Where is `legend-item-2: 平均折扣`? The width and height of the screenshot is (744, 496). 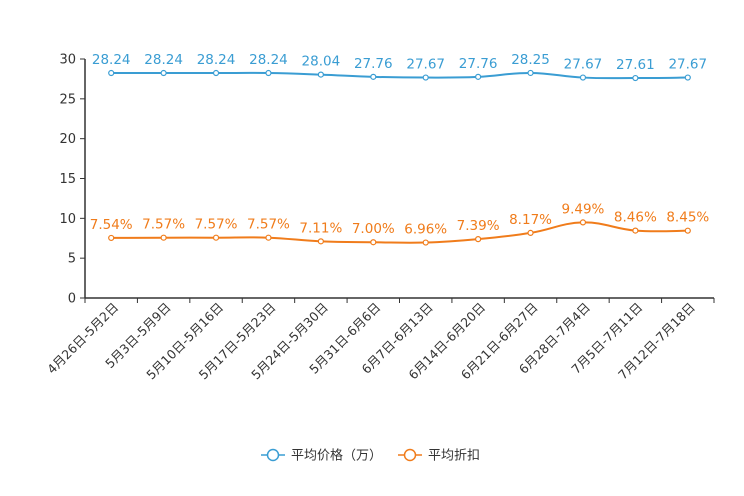
legend-item-2: 平均折扣 is located at coordinates (439, 456).